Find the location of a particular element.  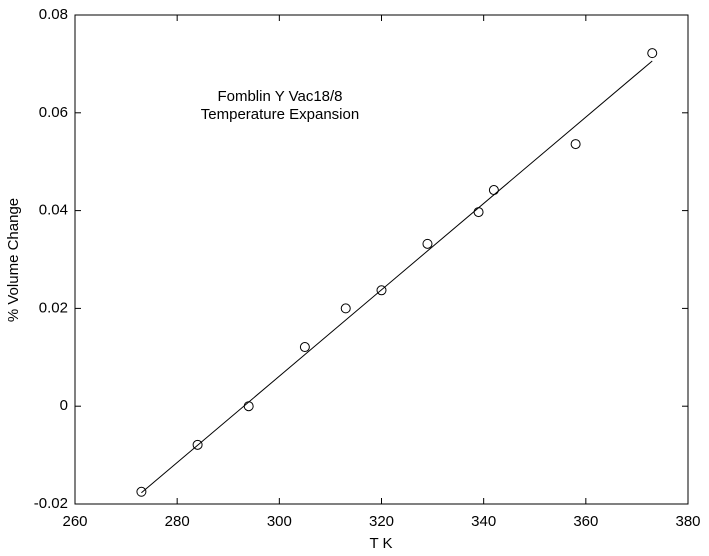

x-tick-label: 360 is located at coordinates (585, 521).